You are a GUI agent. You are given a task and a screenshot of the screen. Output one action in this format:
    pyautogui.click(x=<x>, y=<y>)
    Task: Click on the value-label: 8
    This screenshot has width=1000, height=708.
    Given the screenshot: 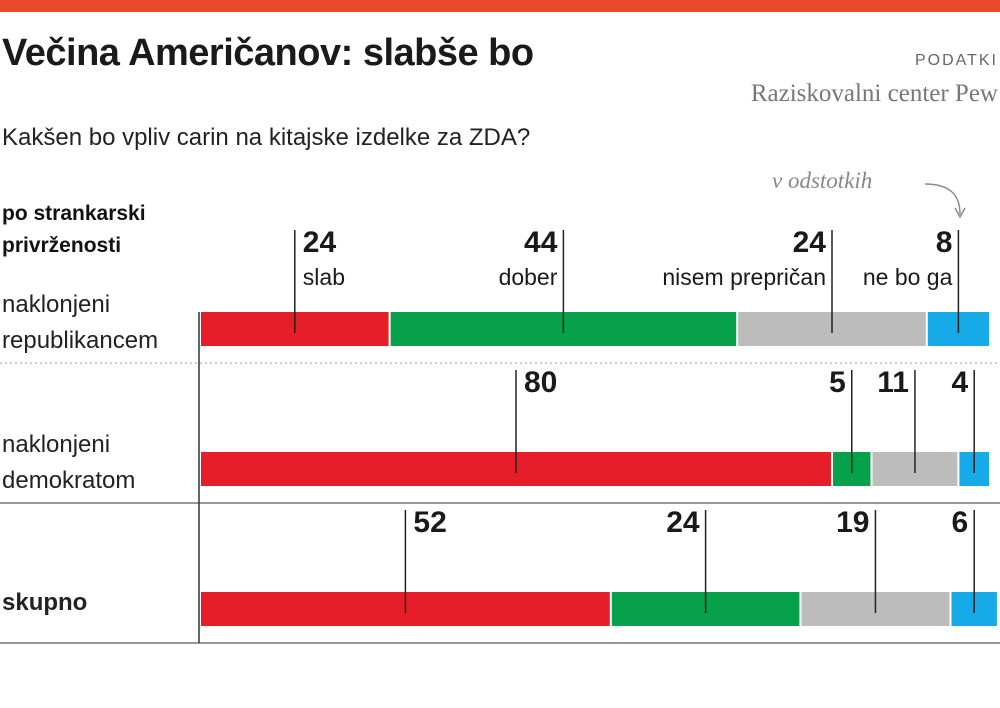 What is the action you would take?
    pyautogui.click(x=944, y=242)
    